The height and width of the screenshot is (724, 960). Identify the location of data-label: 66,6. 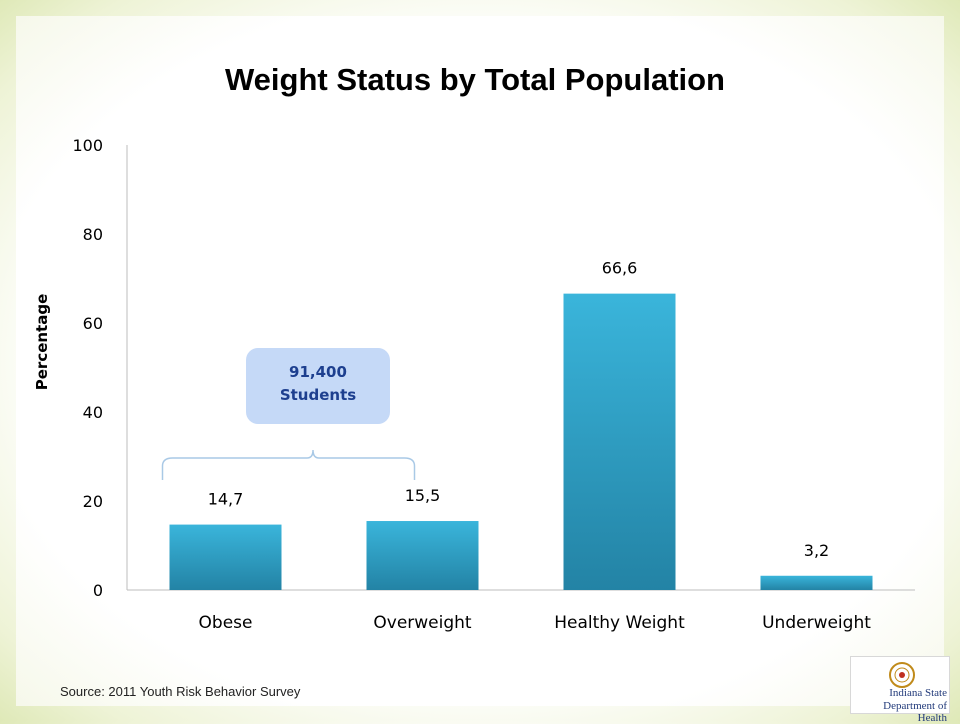
(620, 268).